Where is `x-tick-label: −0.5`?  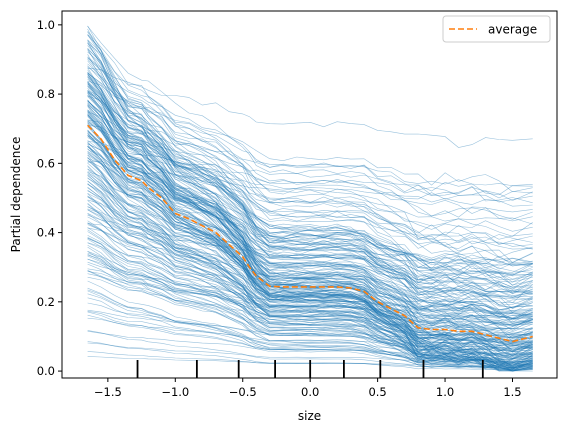
x-tick-label: −0.5 is located at coordinates (243, 392).